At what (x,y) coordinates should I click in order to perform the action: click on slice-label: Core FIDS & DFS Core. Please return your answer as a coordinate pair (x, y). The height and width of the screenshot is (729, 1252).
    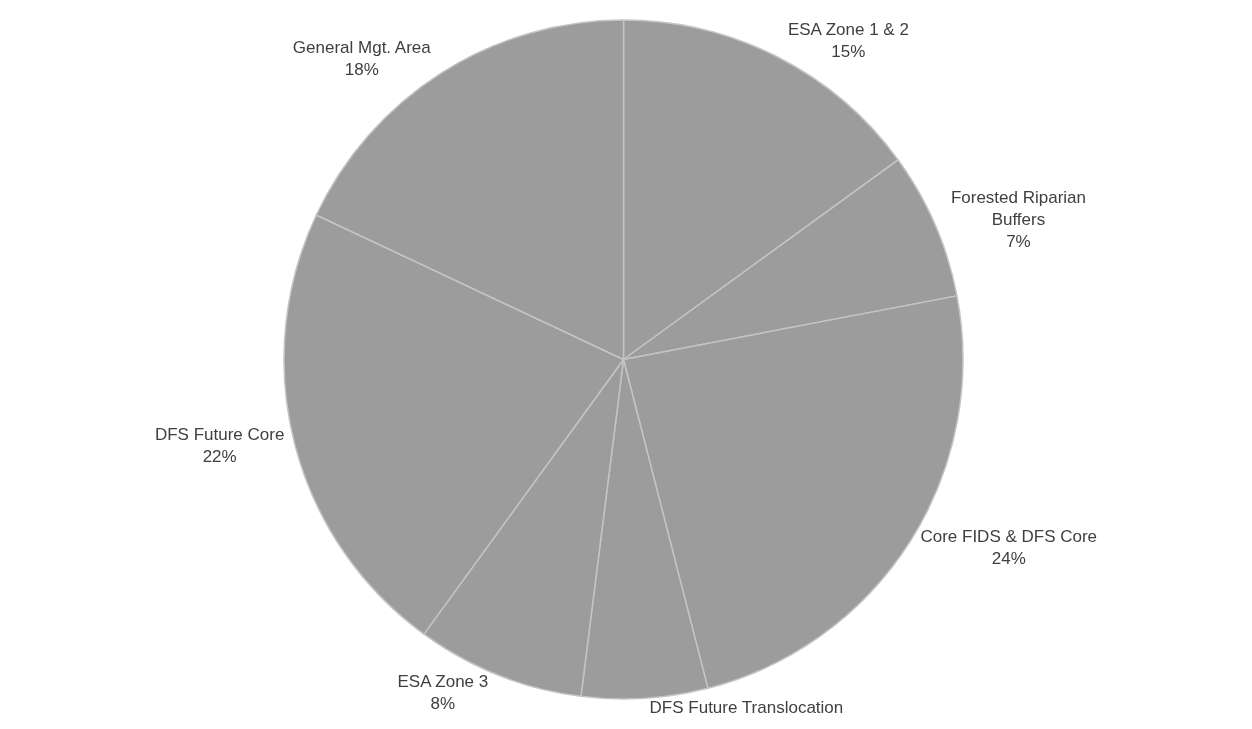
    Looking at the image, I should click on (1009, 536).